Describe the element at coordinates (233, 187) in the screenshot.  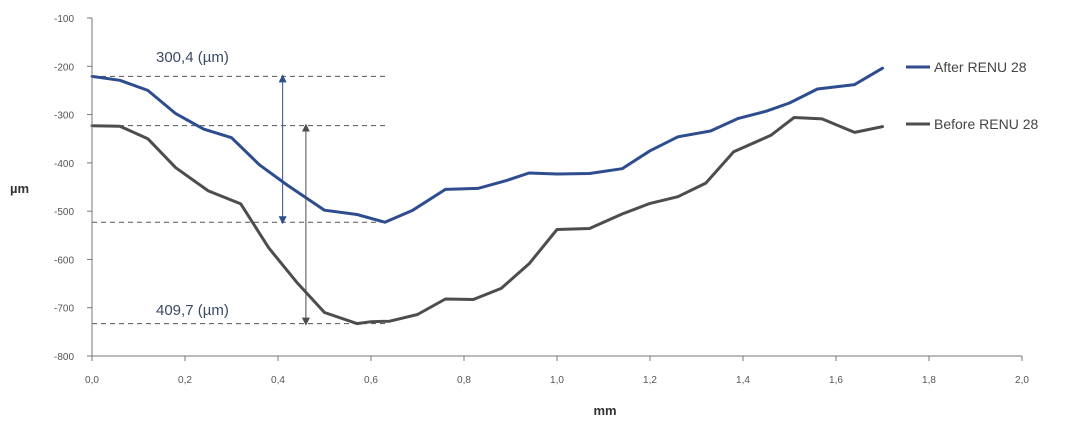
I see `annotations: 300,4 (µm) 409,7 (µm)` at that location.